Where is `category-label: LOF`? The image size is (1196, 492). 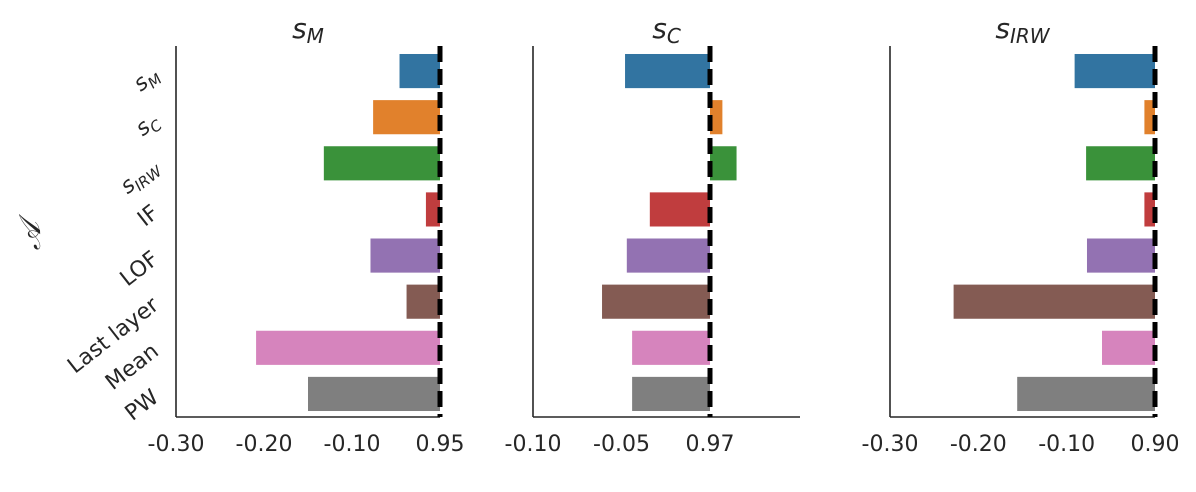 category-label: LOF is located at coordinates (140, 269).